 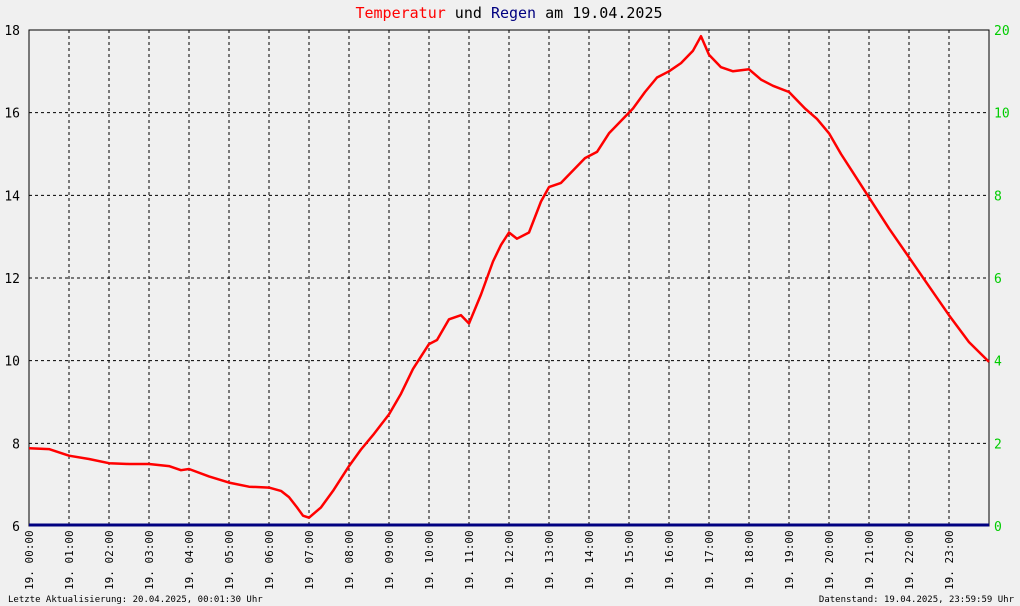 What do you see at coordinates (998, 362) in the screenshot?
I see `y-right-tick-label: 4` at bounding box center [998, 362].